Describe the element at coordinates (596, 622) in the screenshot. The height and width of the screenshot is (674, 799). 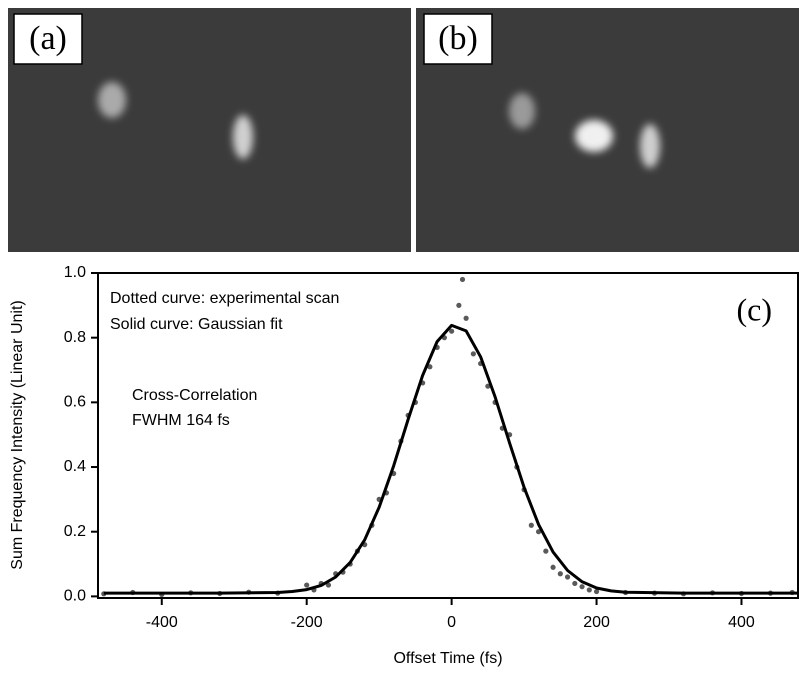
I see `x-tick-label: 200` at that location.